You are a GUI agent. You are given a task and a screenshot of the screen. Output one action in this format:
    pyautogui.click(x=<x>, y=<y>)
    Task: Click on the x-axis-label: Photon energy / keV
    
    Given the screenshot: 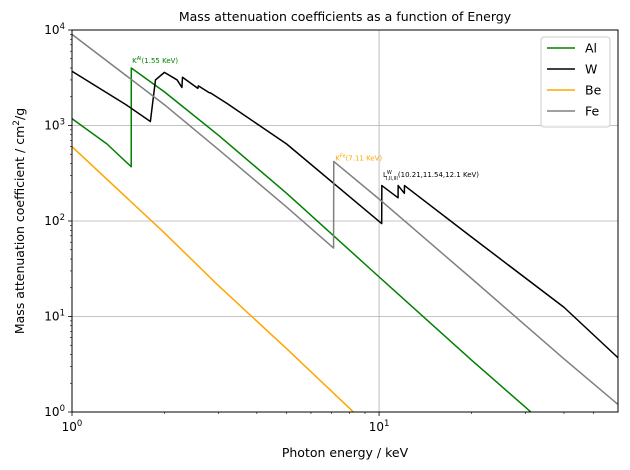 What is the action you would take?
    pyautogui.click(x=345, y=452)
    